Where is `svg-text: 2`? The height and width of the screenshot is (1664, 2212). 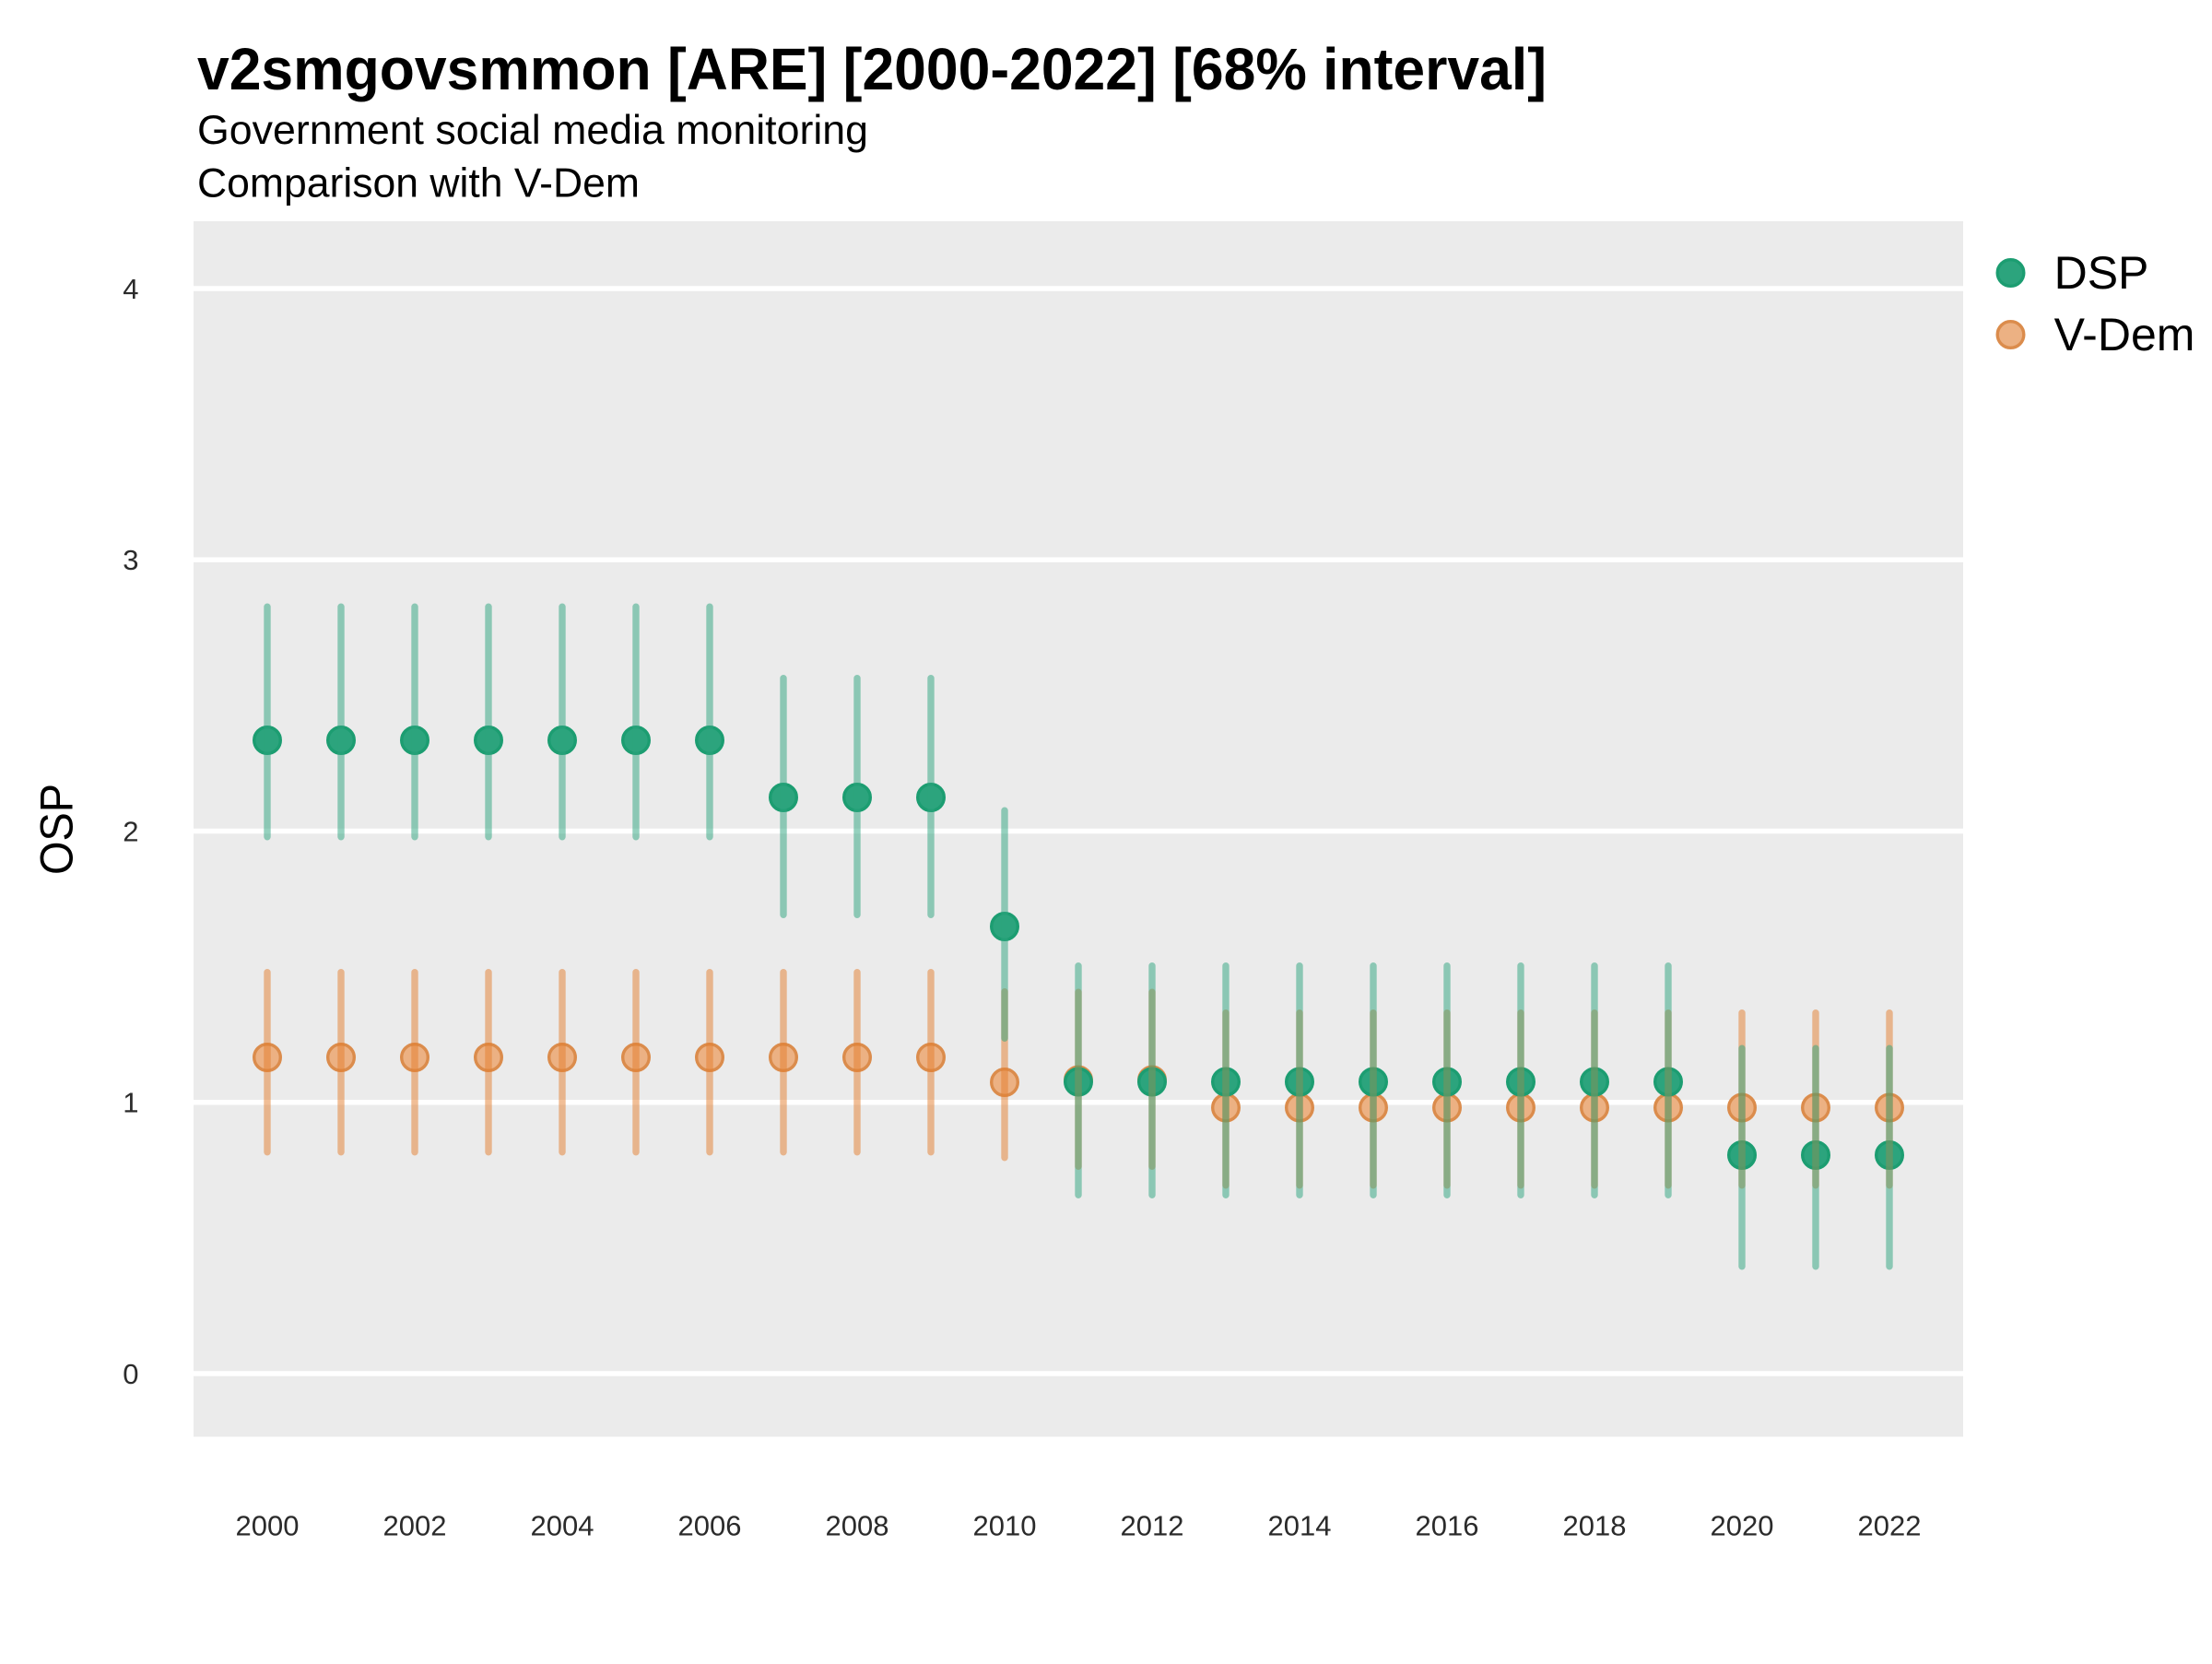
svg-text: 2 is located at coordinates (130, 831).